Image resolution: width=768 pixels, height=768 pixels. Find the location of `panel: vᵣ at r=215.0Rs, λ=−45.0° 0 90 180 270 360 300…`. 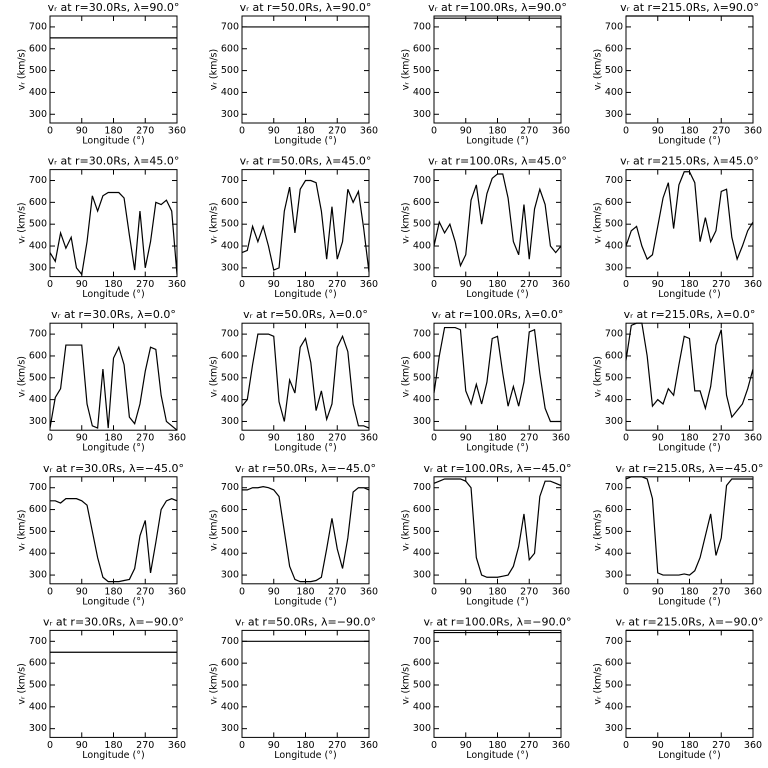

panel: vᵣ at r=215.0Rs, λ=−45.0° 0 90 180 270 360 300… is located at coordinates (678, 535).